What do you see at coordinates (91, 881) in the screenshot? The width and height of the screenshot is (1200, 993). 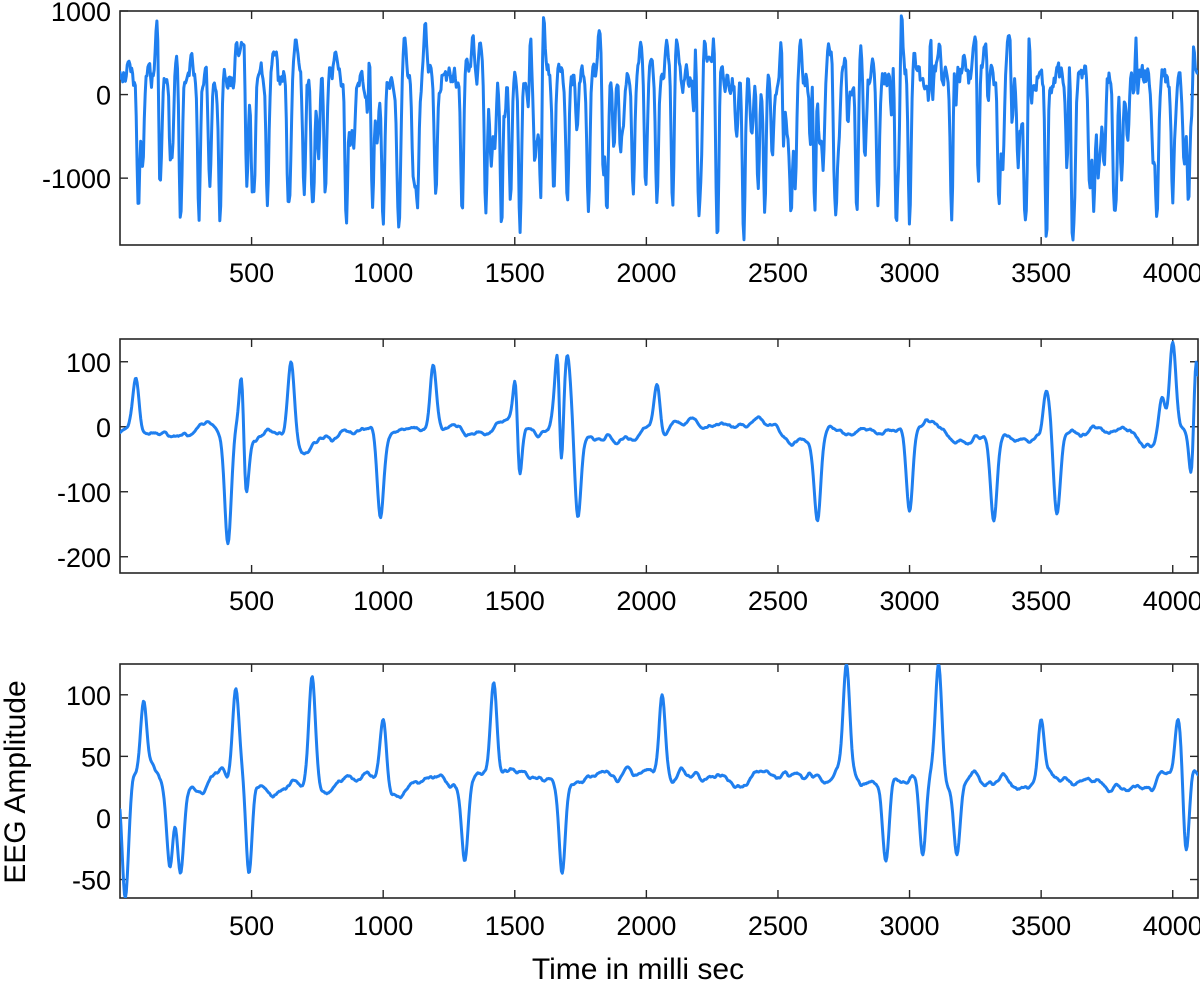 I see `y-tick-label: -50` at bounding box center [91, 881].